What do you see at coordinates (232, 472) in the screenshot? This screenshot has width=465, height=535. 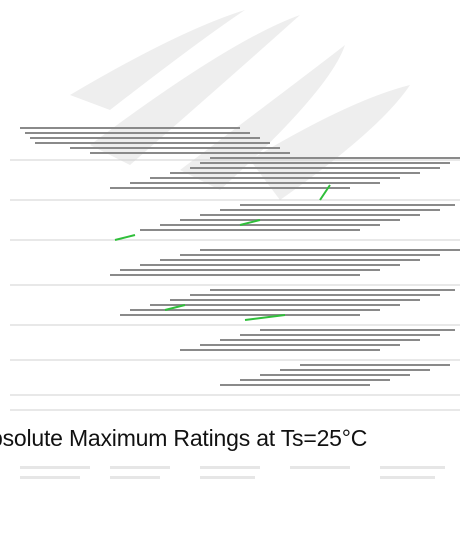 I see `faded-table-header` at bounding box center [232, 472].